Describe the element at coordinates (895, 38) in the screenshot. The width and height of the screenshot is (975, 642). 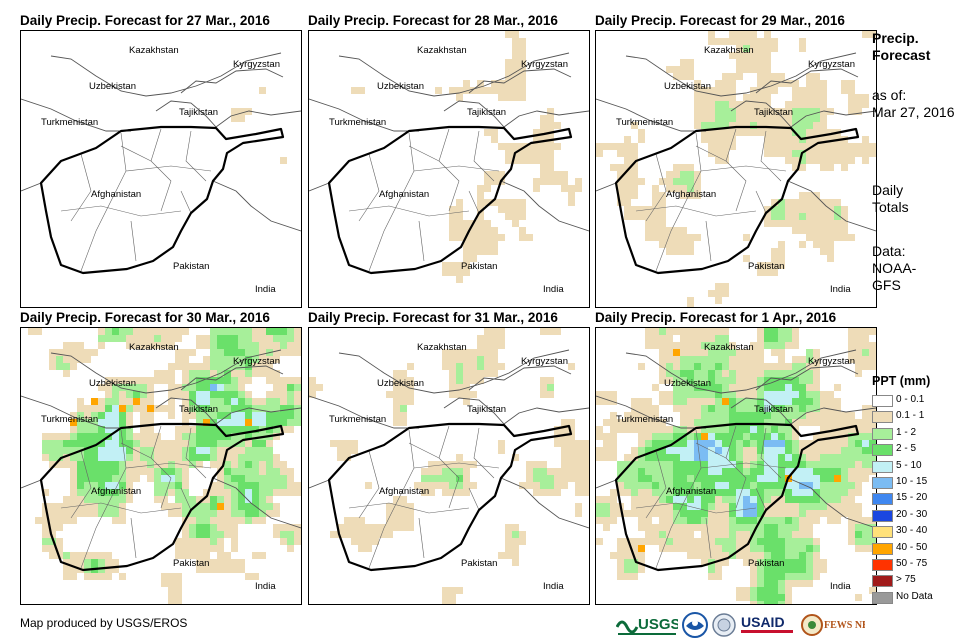
I see `title-line: Precip.` at that location.